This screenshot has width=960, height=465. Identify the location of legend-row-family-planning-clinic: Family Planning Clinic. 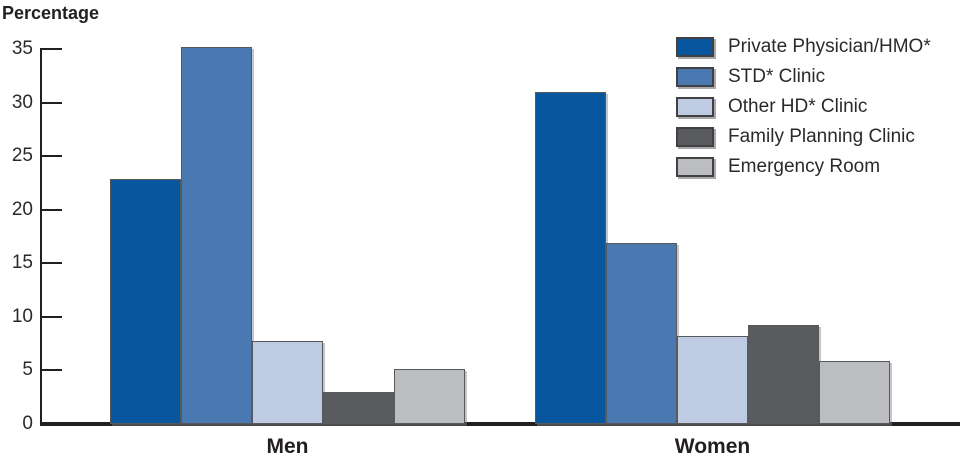
(803, 136).